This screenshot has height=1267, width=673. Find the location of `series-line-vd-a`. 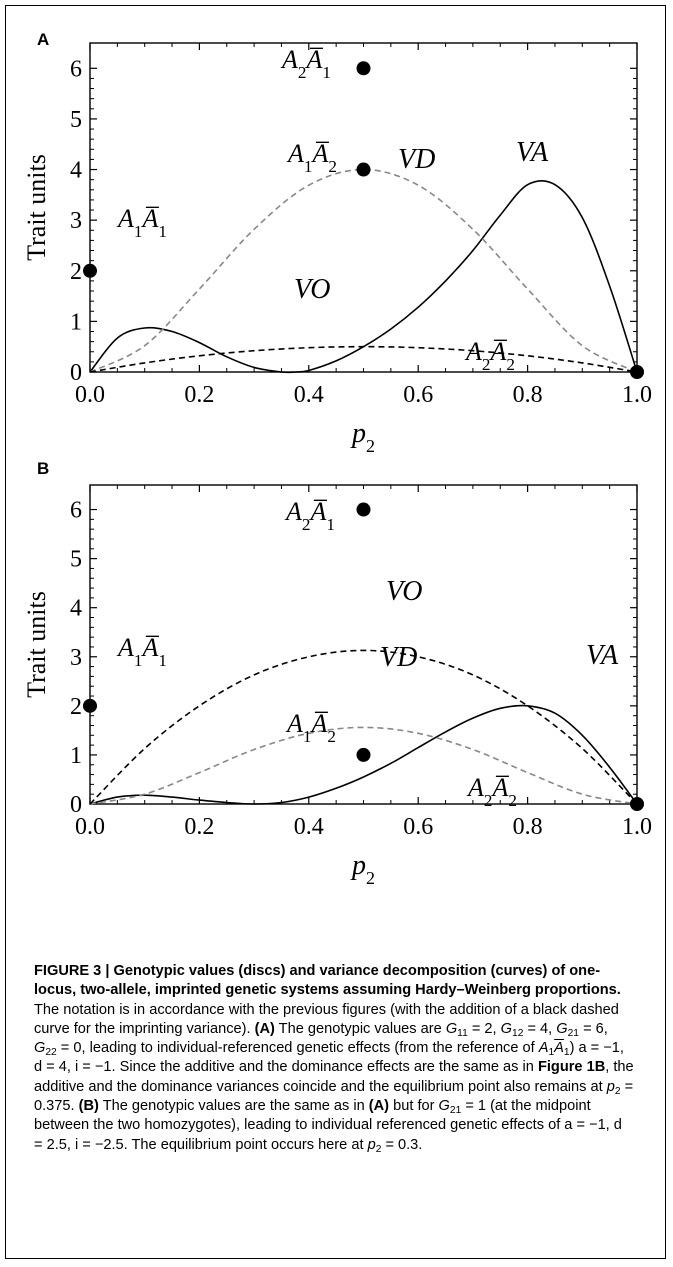

series-line-vd-a is located at coordinates (363, 270).